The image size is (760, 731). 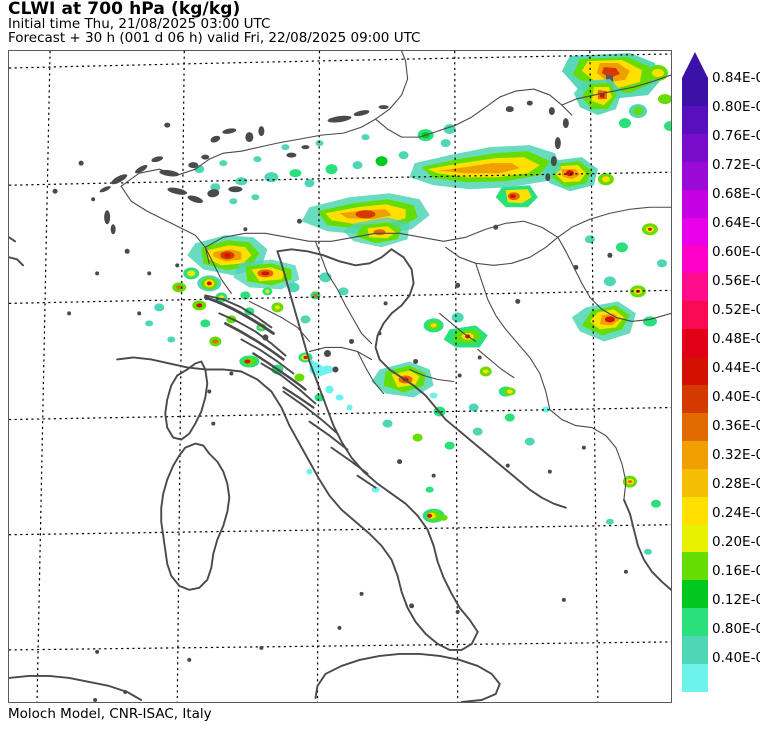 I want to click on colorbar-tick-label: 0.52E-03, so click(x=736, y=310).